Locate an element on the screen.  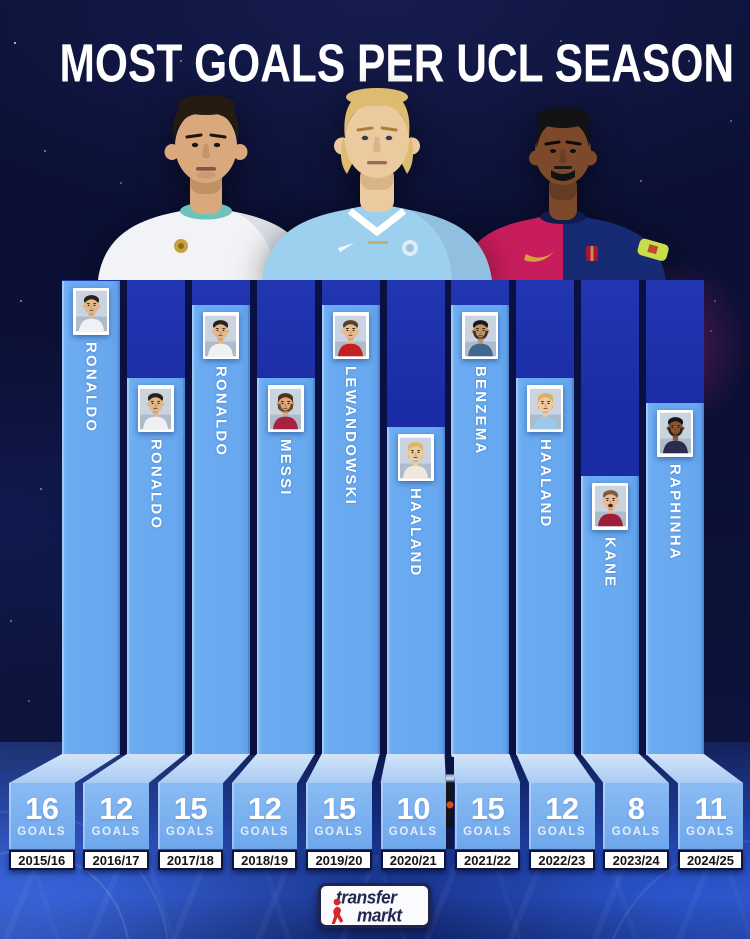
transfermarkt-logo: transfer markt is located at coordinates (374, 905).